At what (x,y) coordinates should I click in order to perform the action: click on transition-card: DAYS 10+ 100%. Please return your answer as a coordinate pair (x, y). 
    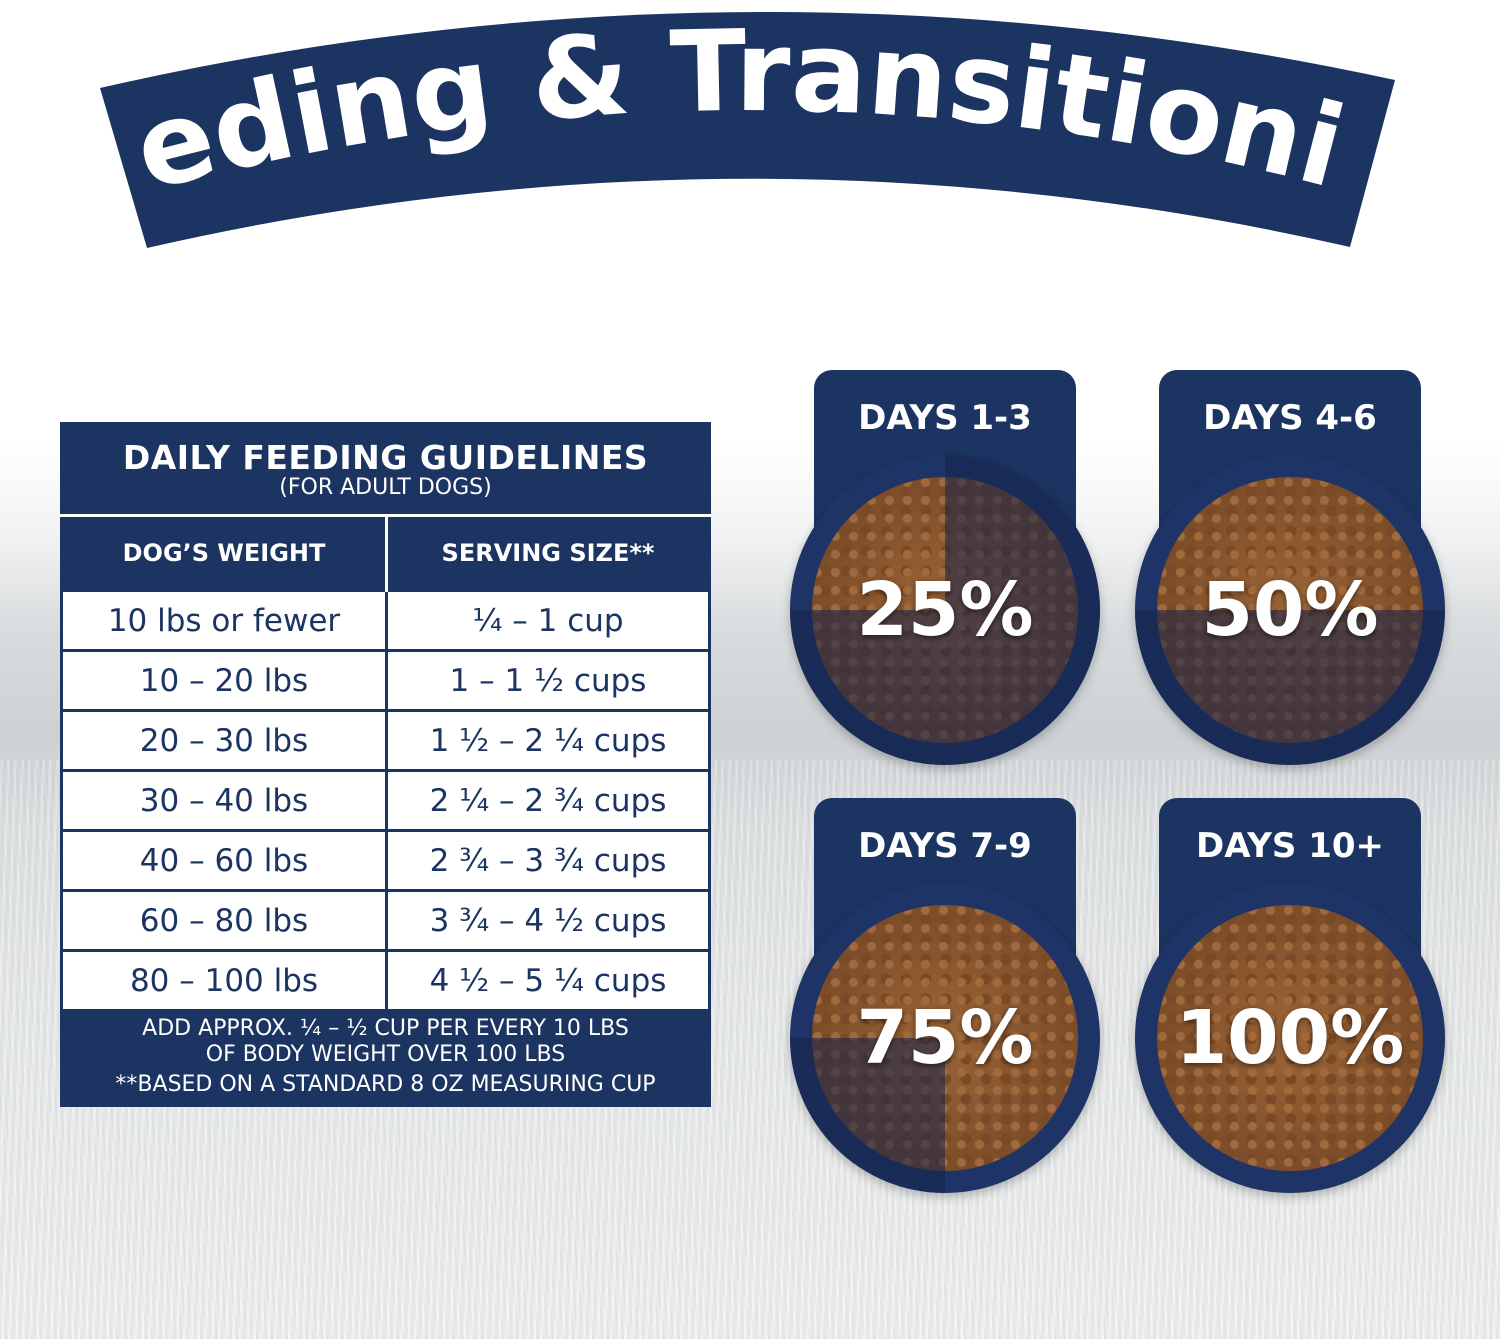
    Looking at the image, I should click on (1295, 995).